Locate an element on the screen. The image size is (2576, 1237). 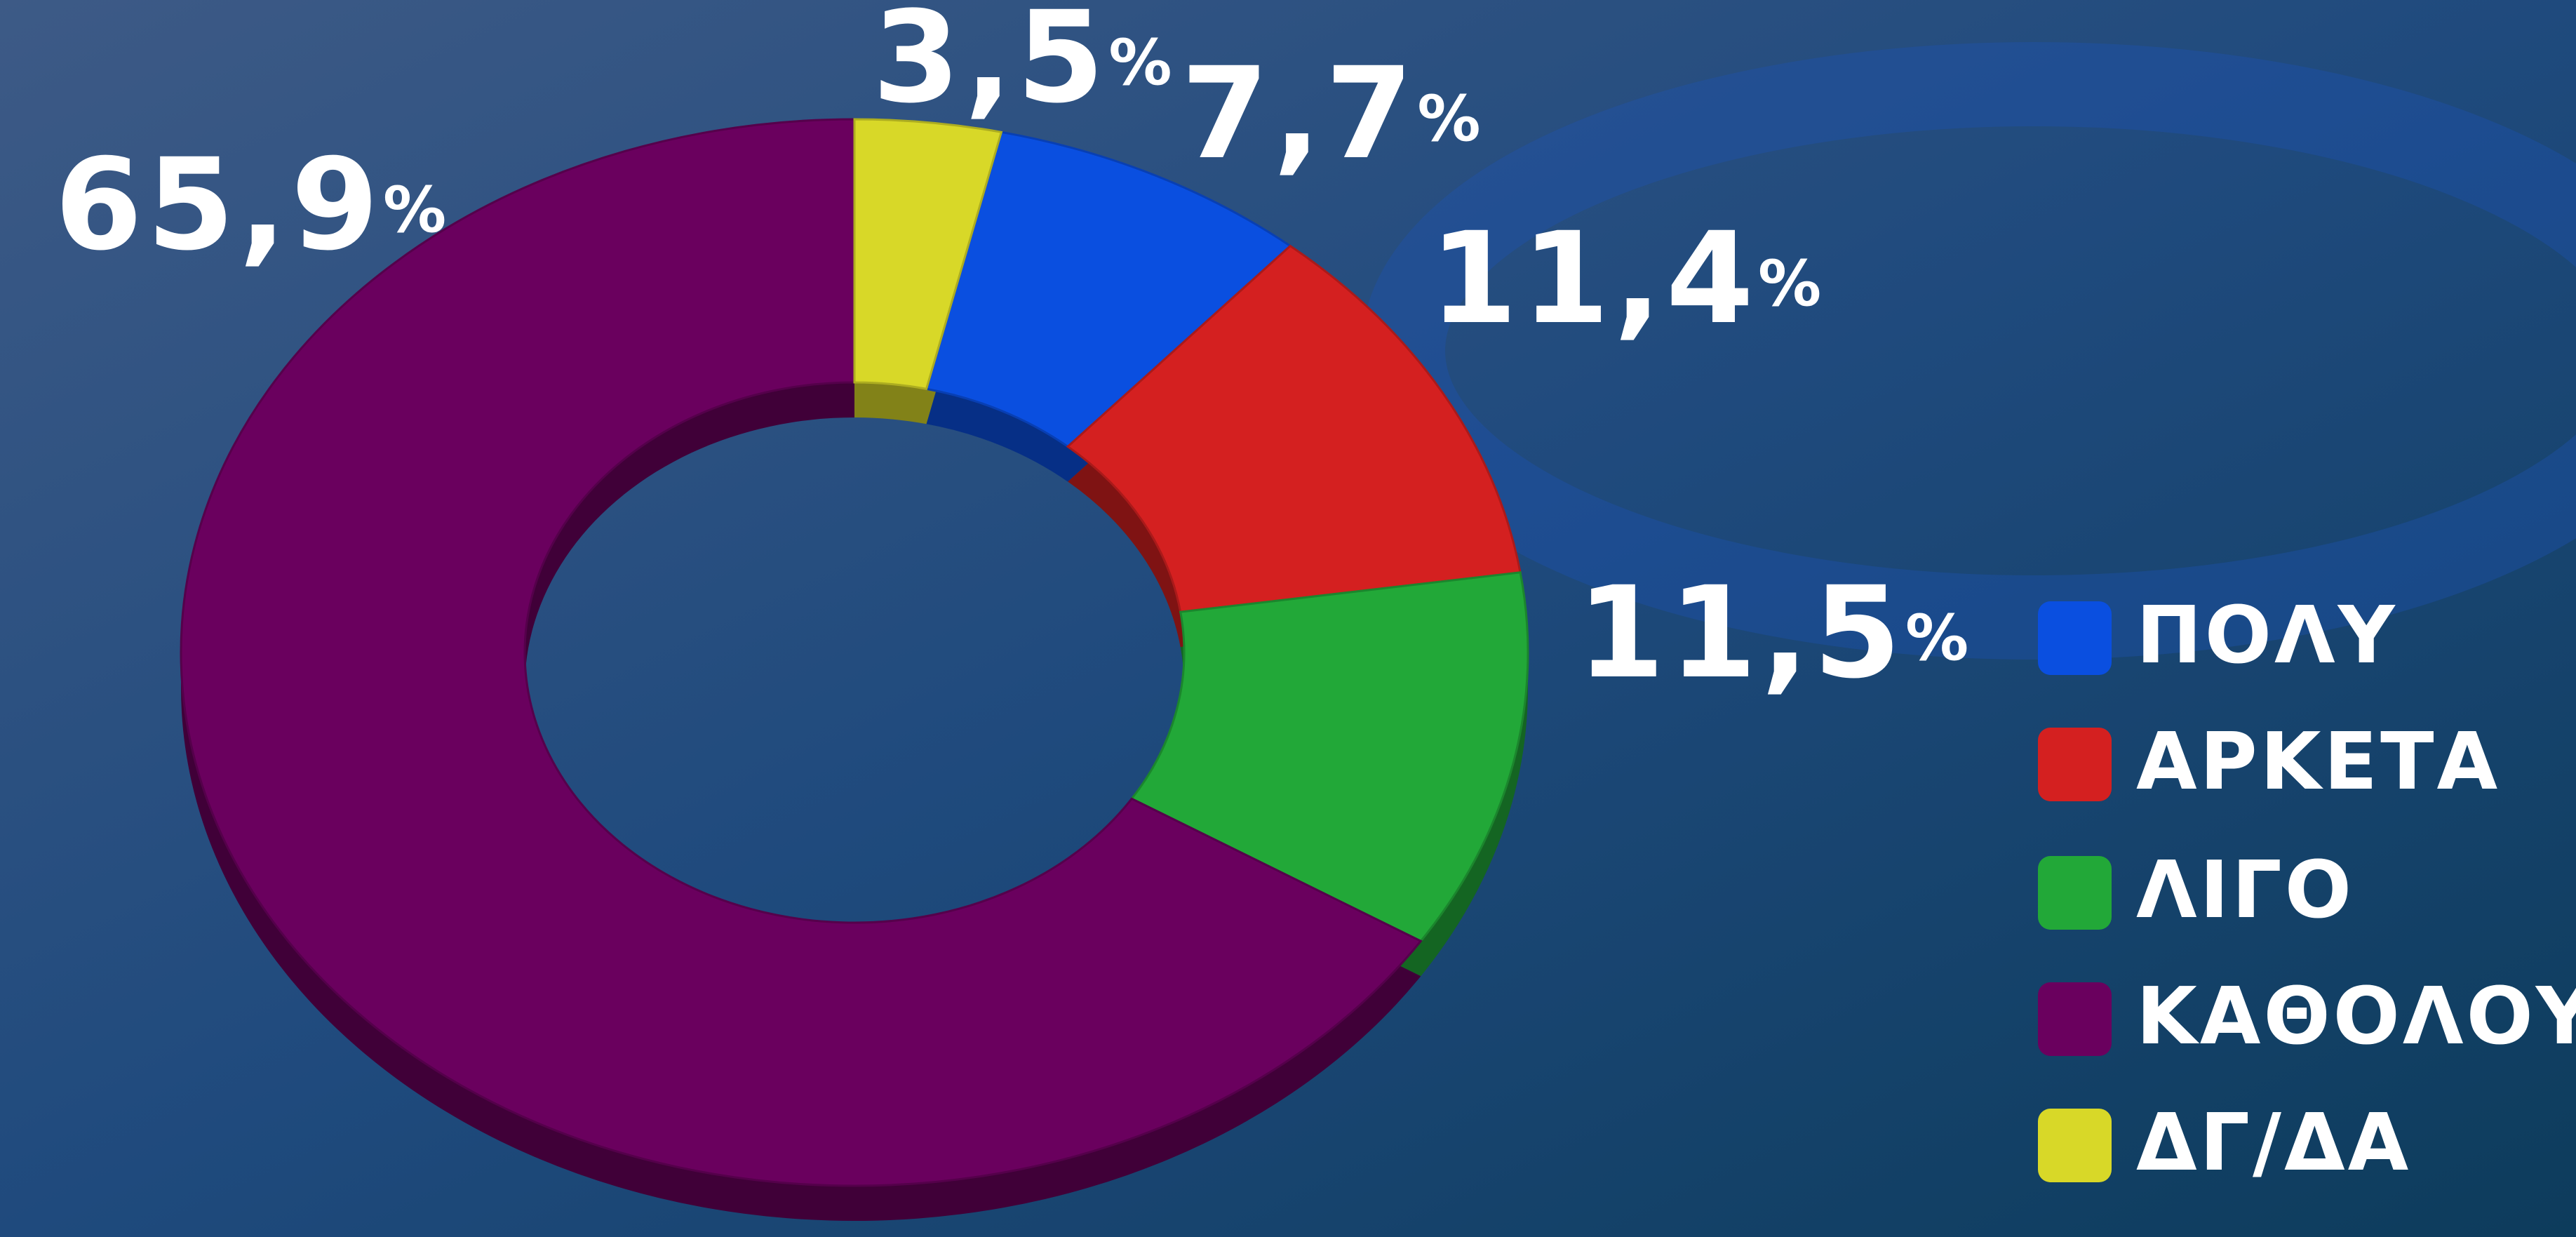
value-label-number: 7,7 is located at coordinates (1299, 114).